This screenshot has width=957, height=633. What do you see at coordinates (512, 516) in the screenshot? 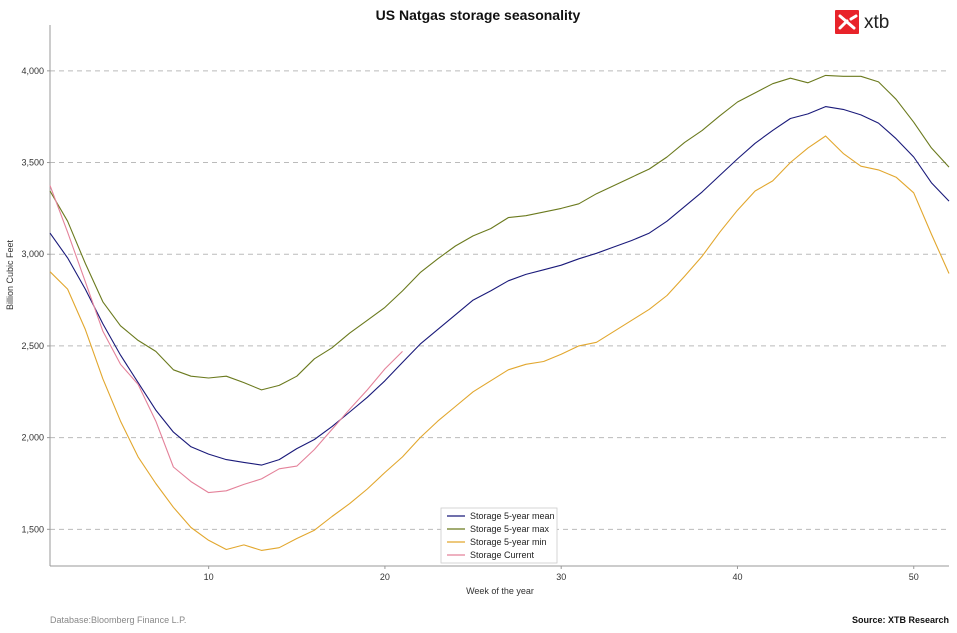
I see `legend-label-storage-5-year-mean: Storage 5-year mean` at bounding box center [512, 516].